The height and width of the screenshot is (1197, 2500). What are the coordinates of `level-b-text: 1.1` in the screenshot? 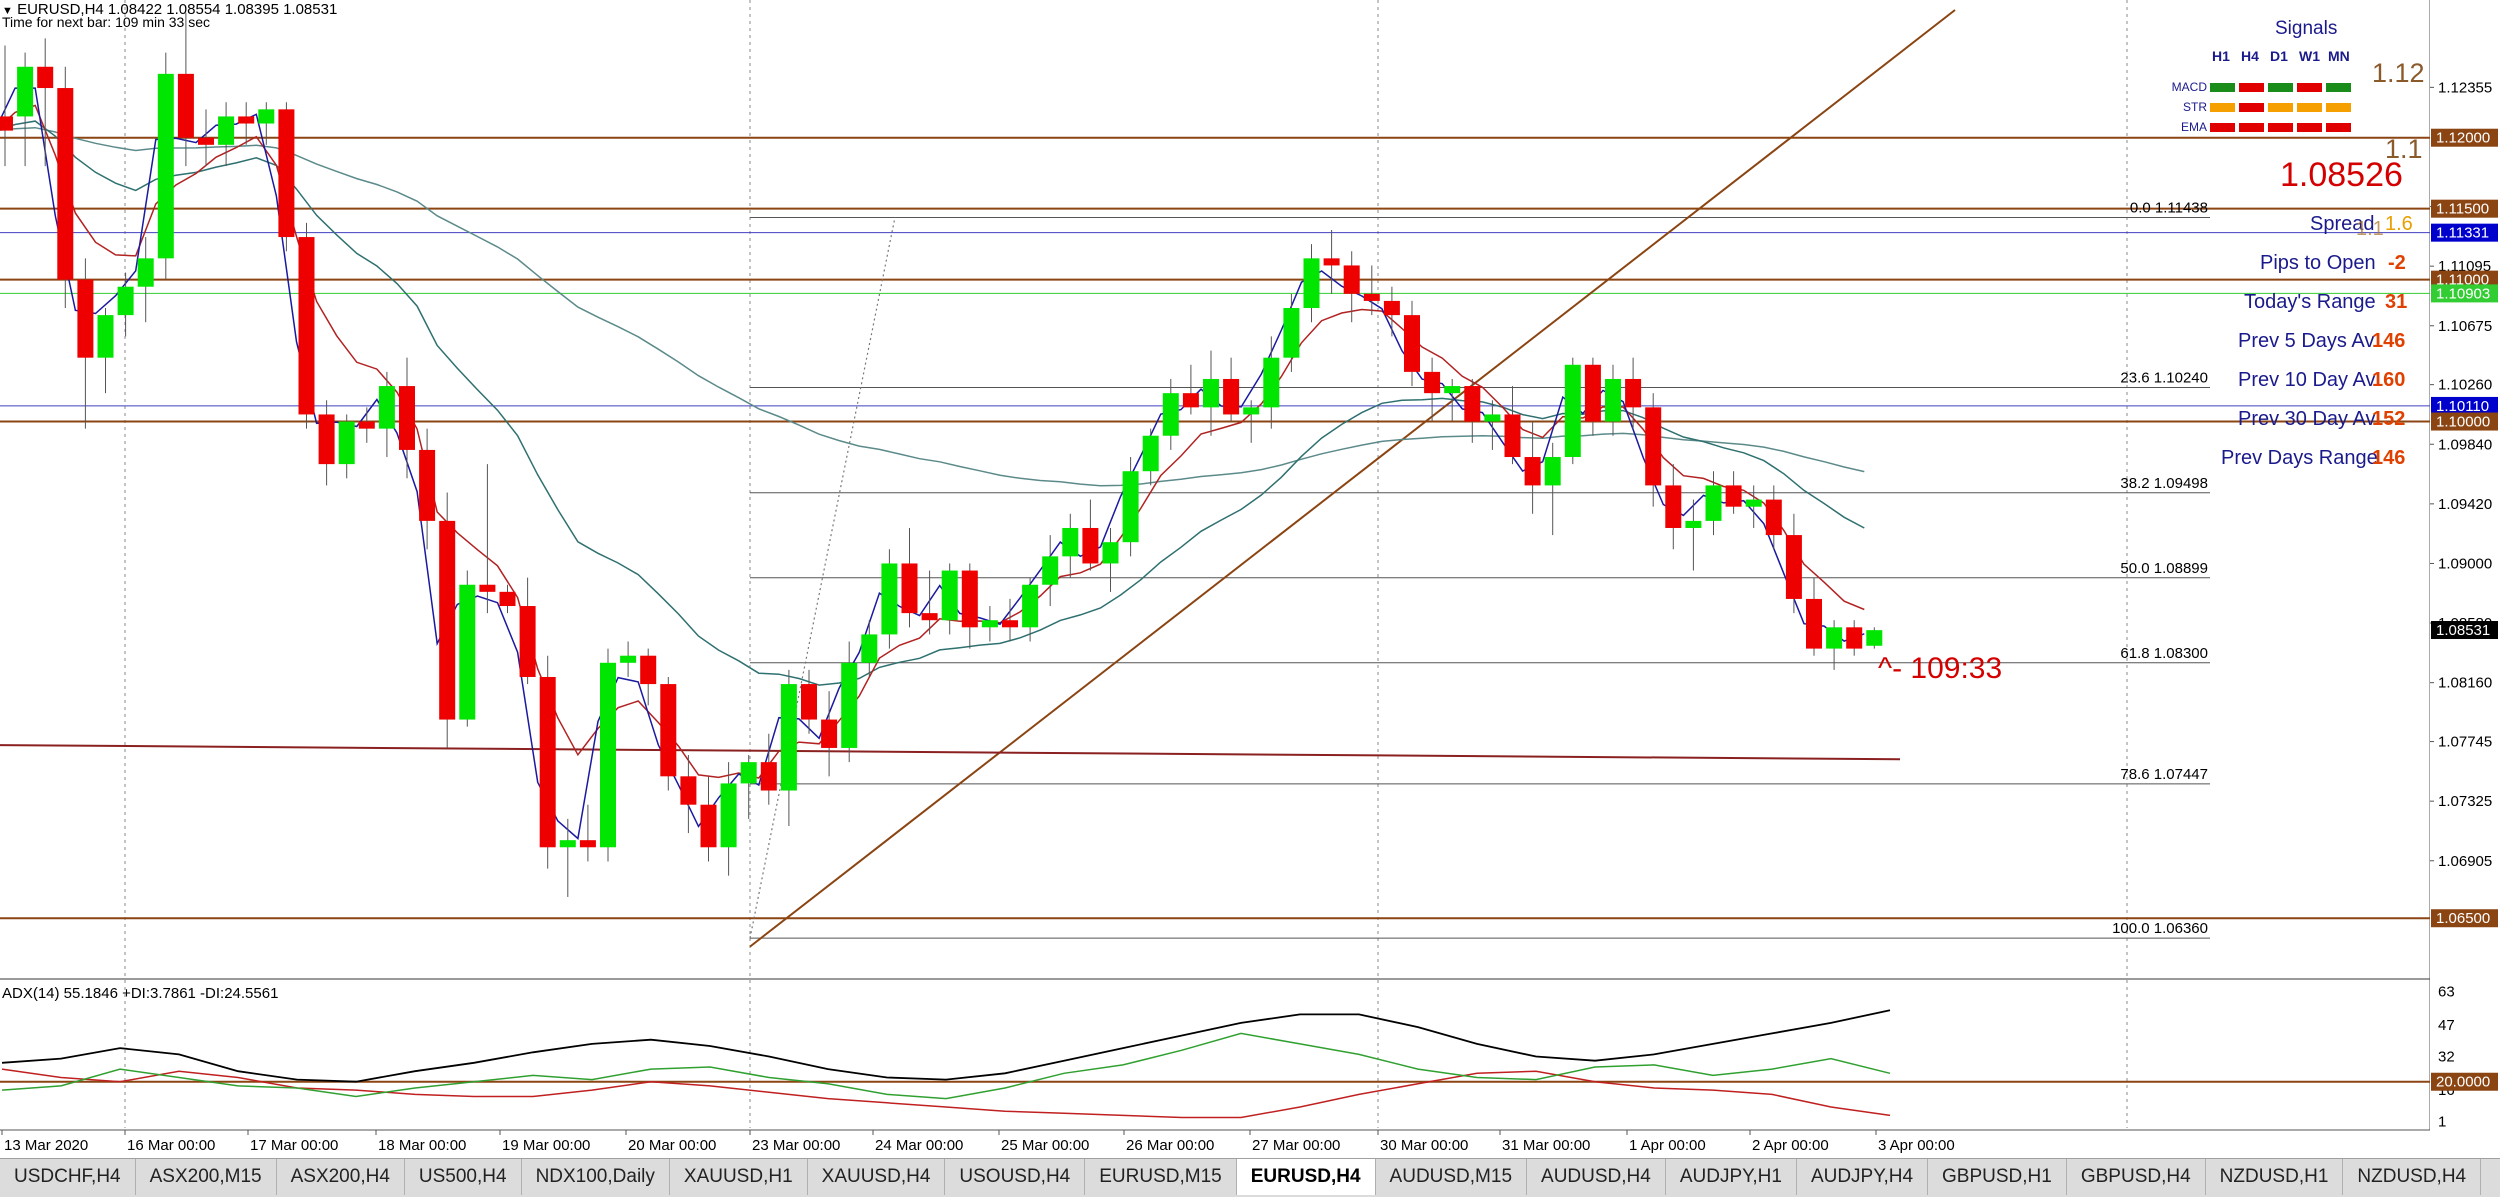 It's located at (2404, 149).